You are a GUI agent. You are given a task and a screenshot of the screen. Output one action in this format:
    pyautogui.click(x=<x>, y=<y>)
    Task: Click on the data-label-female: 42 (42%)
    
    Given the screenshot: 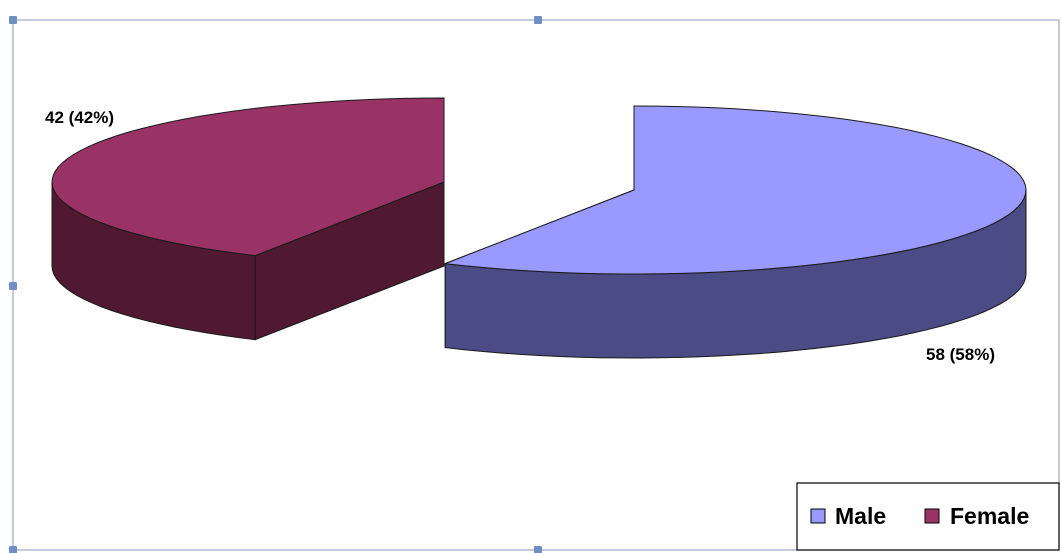 What is the action you would take?
    pyautogui.click(x=79, y=117)
    